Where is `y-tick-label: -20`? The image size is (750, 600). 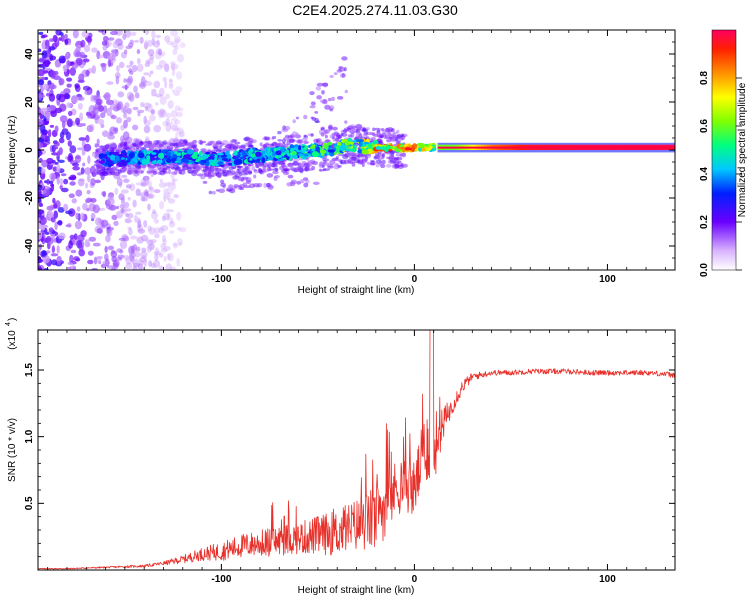
y-tick-label: -20 is located at coordinates (29, 197).